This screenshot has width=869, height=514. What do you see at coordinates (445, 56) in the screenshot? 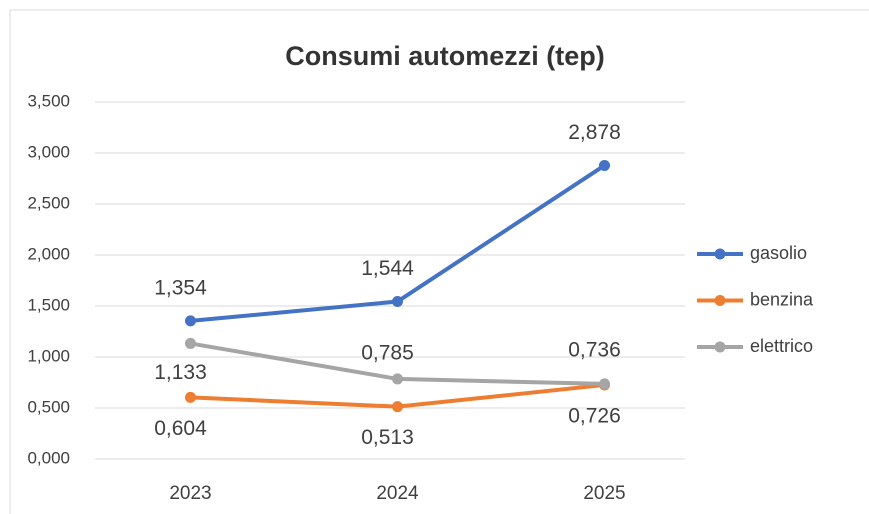
I see `chart-title: Consumi automezzi (tep)` at bounding box center [445, 56].